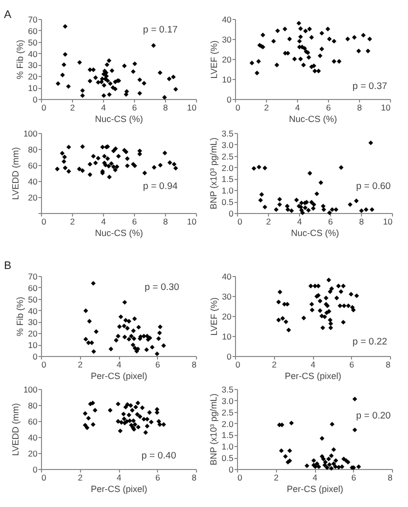 Image resolution: width=408 pixels, height=507 pixels. I want to click on y-axis-title: LVEDD (mm), so click(15, 173).